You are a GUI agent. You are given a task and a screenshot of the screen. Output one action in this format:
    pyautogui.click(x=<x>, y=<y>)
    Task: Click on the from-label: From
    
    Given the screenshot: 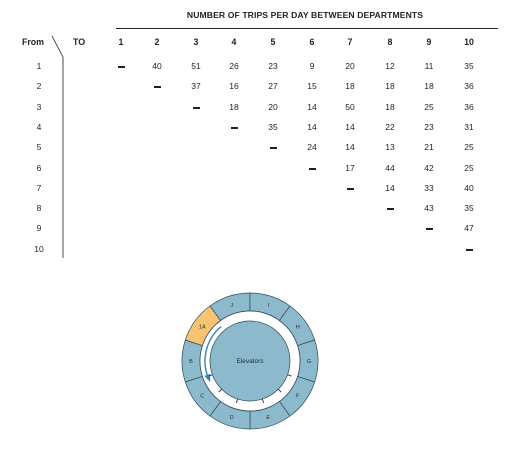 What is the action you would take?
    pyautogui.click(x=33, y=42)
    